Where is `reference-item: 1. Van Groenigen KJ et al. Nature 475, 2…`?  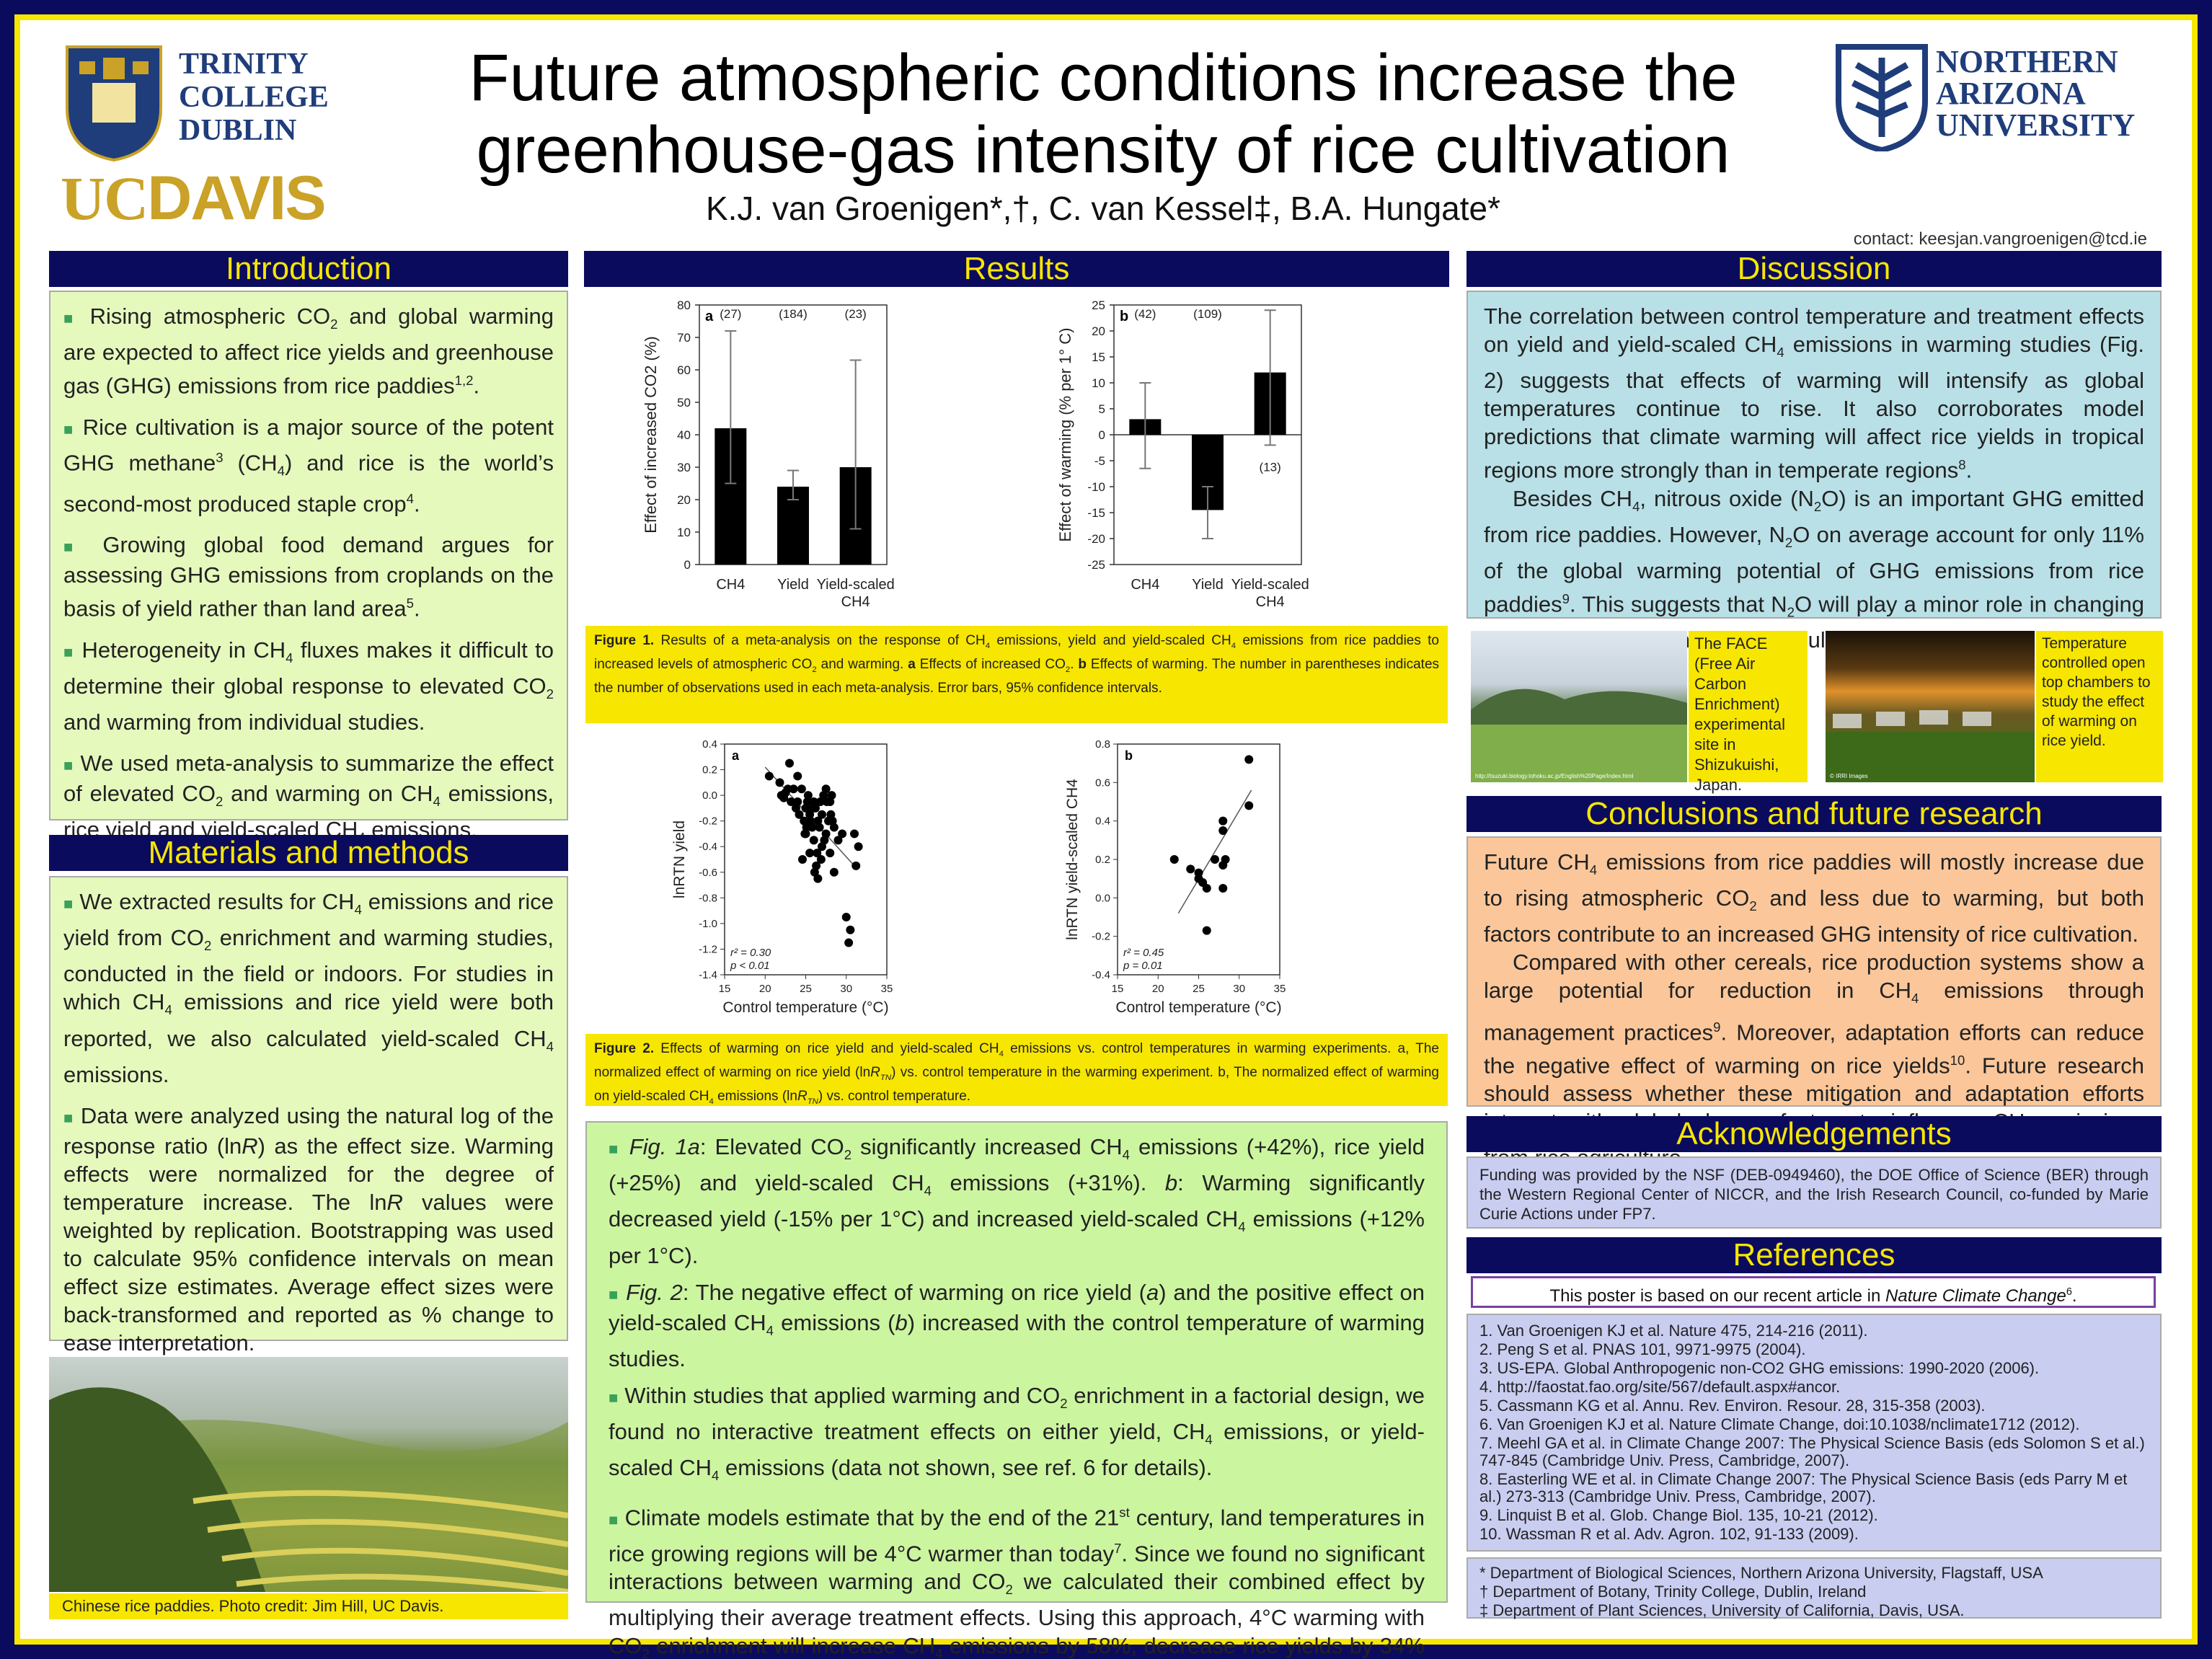
reference-item: 1. Van Groenigen KJ et al. Nature 475, 2… is located at coordinates (1673, 1331).